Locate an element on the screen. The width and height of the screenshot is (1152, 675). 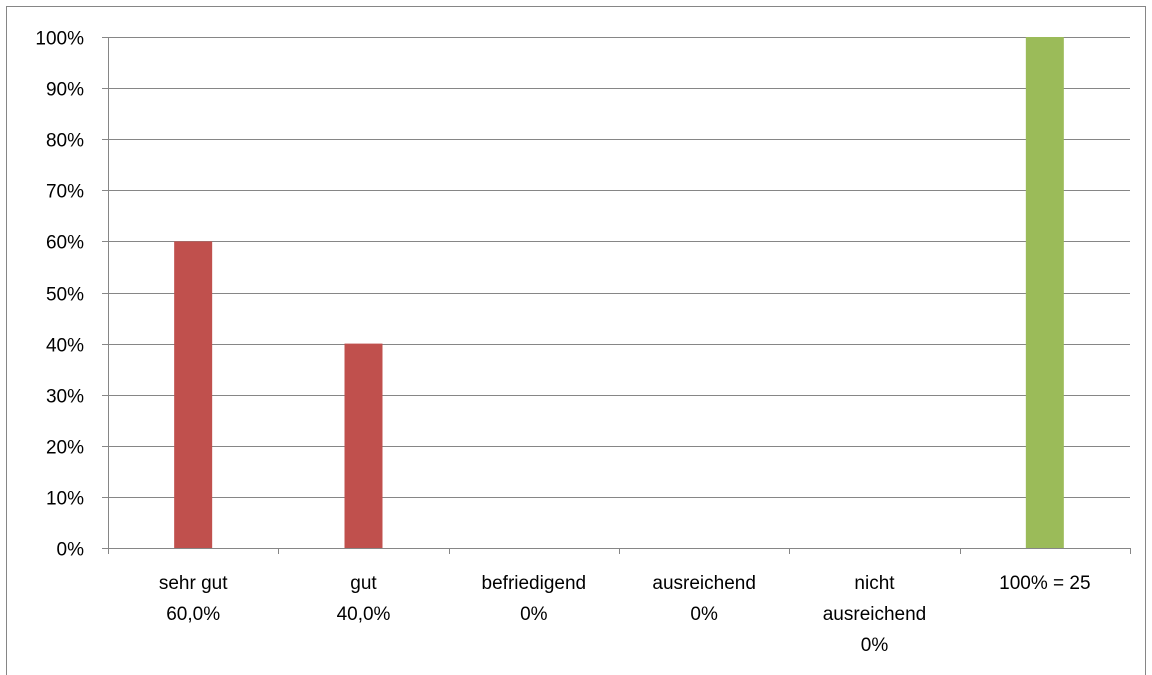
x-tick-label: 60,0% is located at coordinates (193, 614).